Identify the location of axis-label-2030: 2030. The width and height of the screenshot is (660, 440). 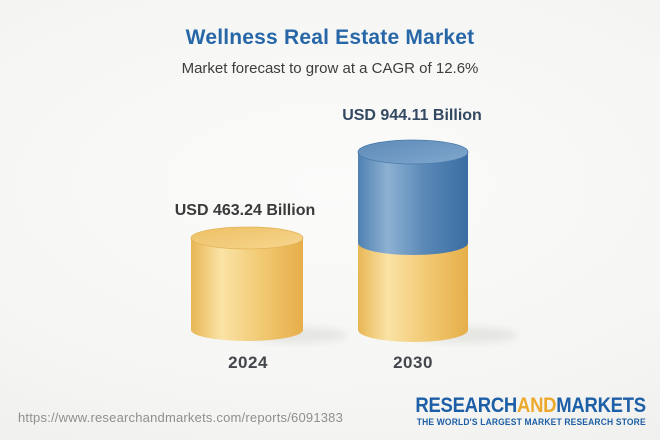
(413, 362).